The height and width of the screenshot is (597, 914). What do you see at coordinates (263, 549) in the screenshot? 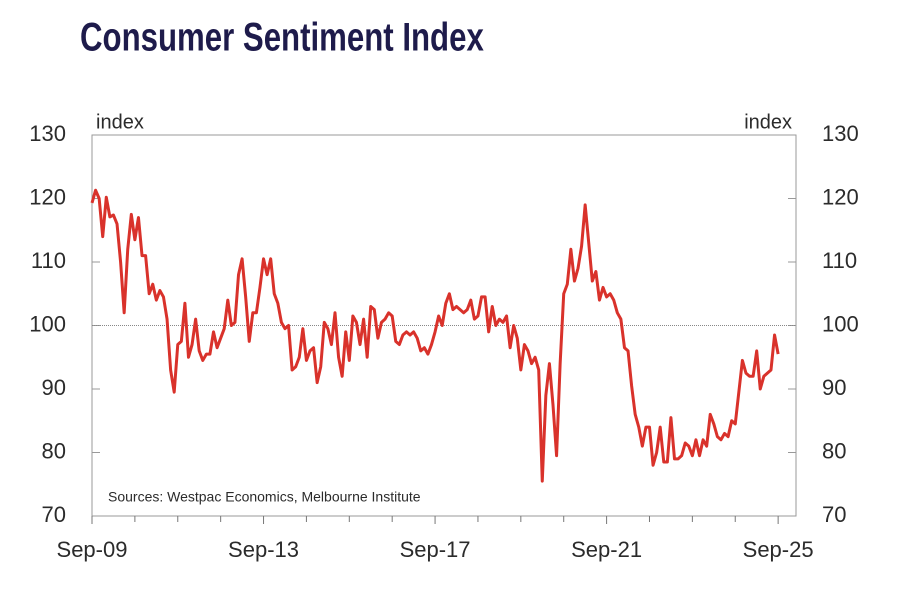
I see `x-tick-label: Sep-13` at bounding box center [263, 549].